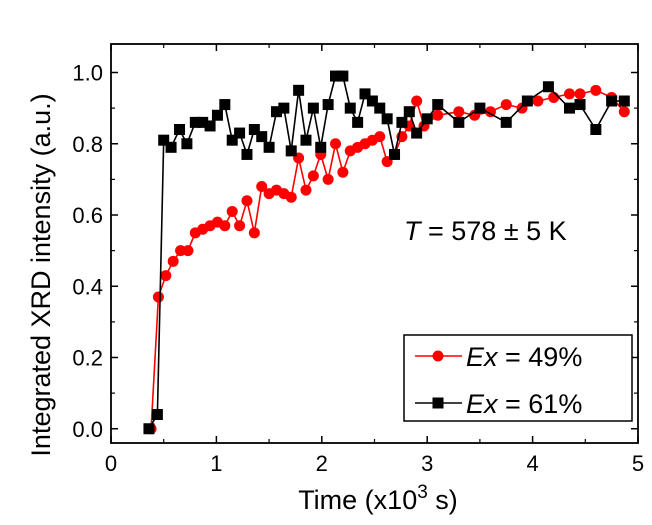 The image size is (652, 525). What do you see at coordinates (532, 463) in the screenshot?
I see `x-tick-label: 4` at bounding box center [532, 463].